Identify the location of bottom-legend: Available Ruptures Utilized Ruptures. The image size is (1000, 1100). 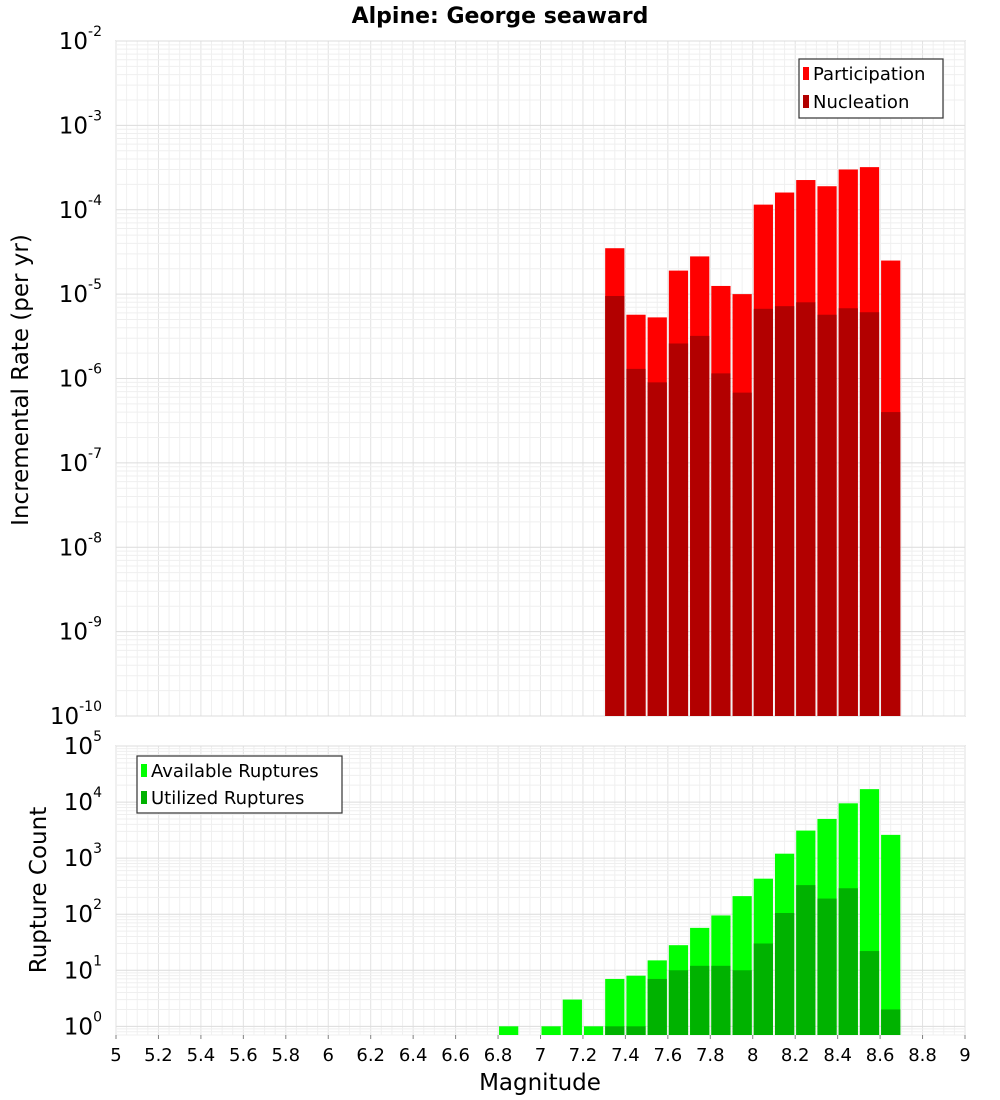
(239, 784).